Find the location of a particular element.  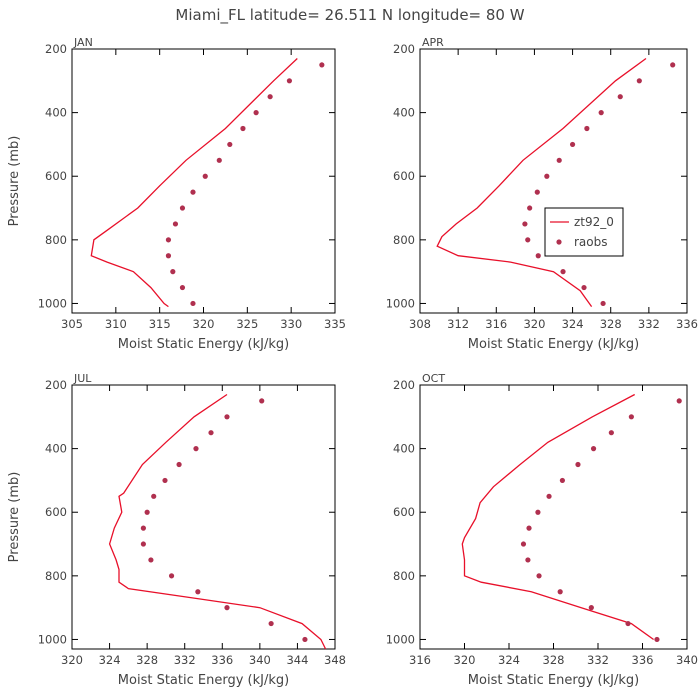

x-tick-label: 305 is located at coordinates (72, 324).